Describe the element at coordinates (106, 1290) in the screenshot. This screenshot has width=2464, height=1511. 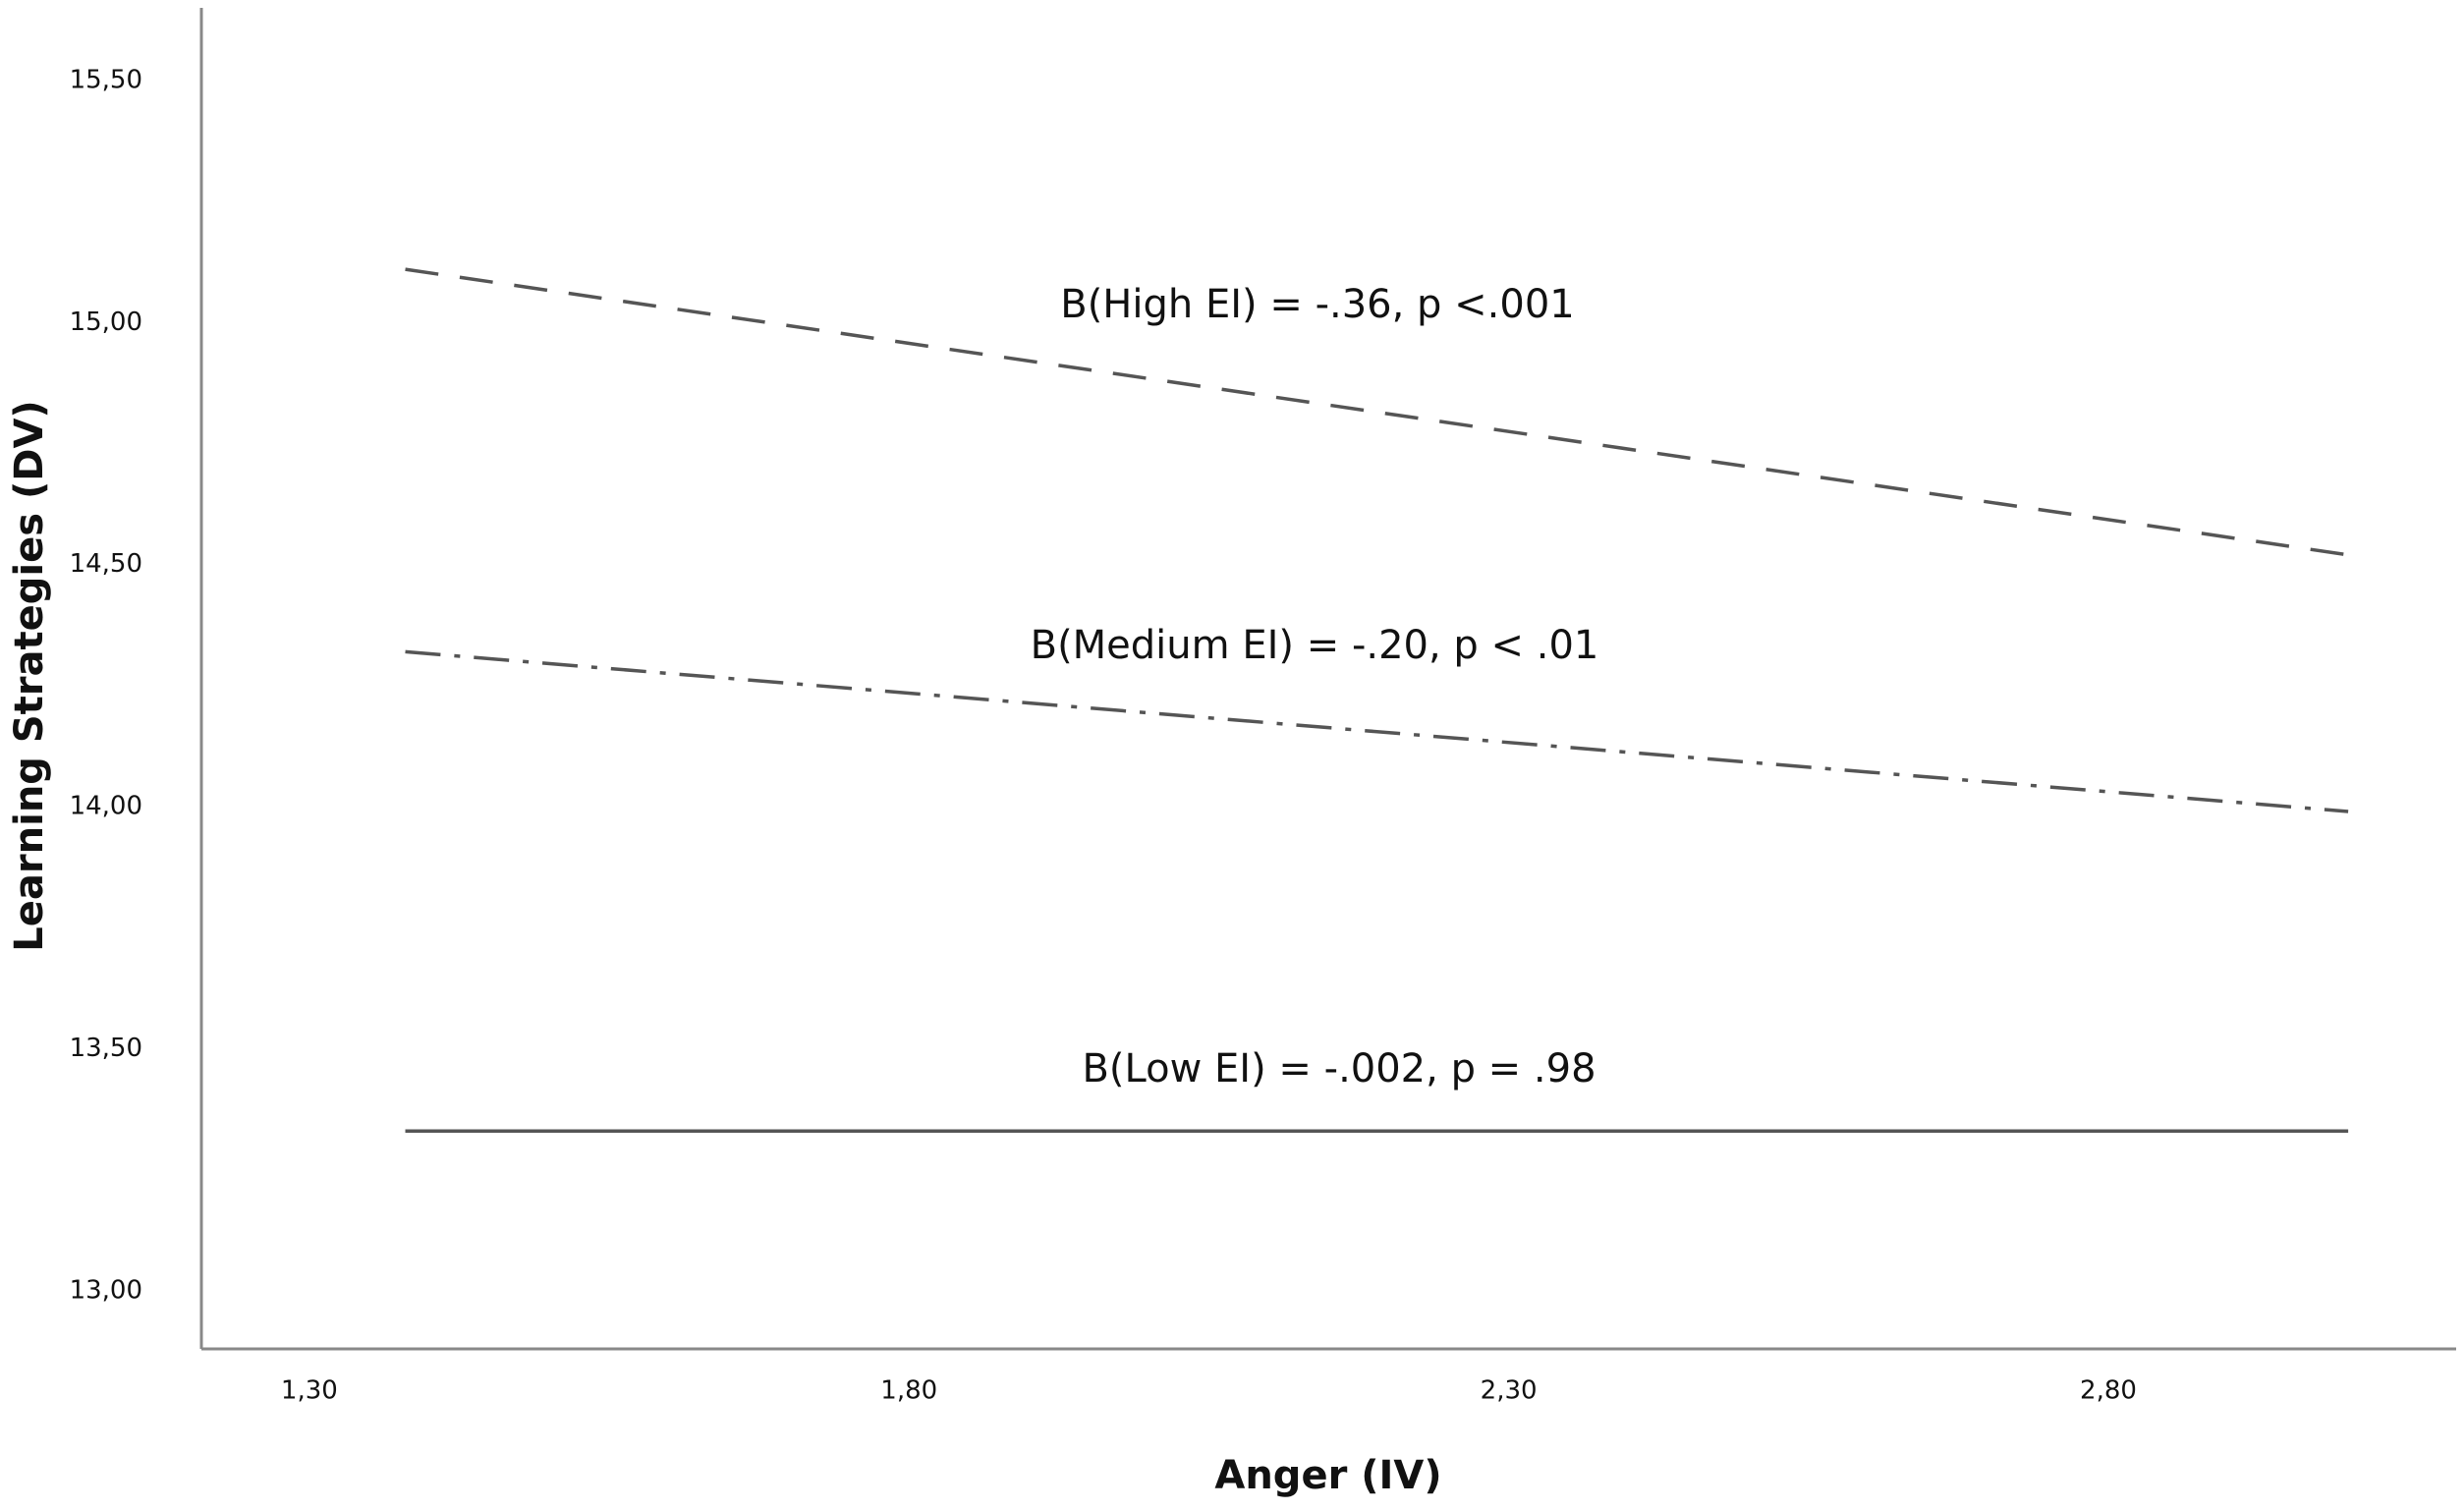
I see `y-tick-label: 13,00` at that location.